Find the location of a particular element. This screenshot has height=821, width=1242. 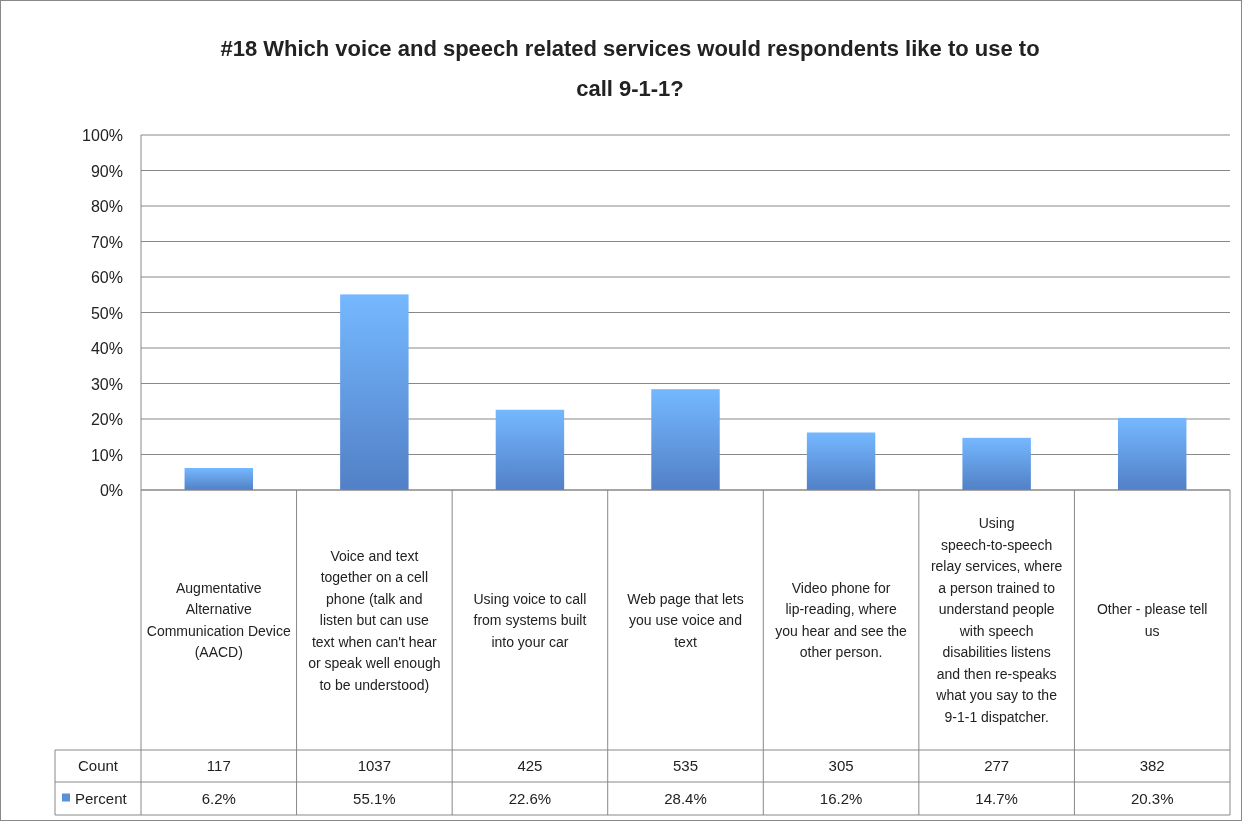

x-tick-label: Web page that lets you use voice and text is located at coordinates (685, 620).